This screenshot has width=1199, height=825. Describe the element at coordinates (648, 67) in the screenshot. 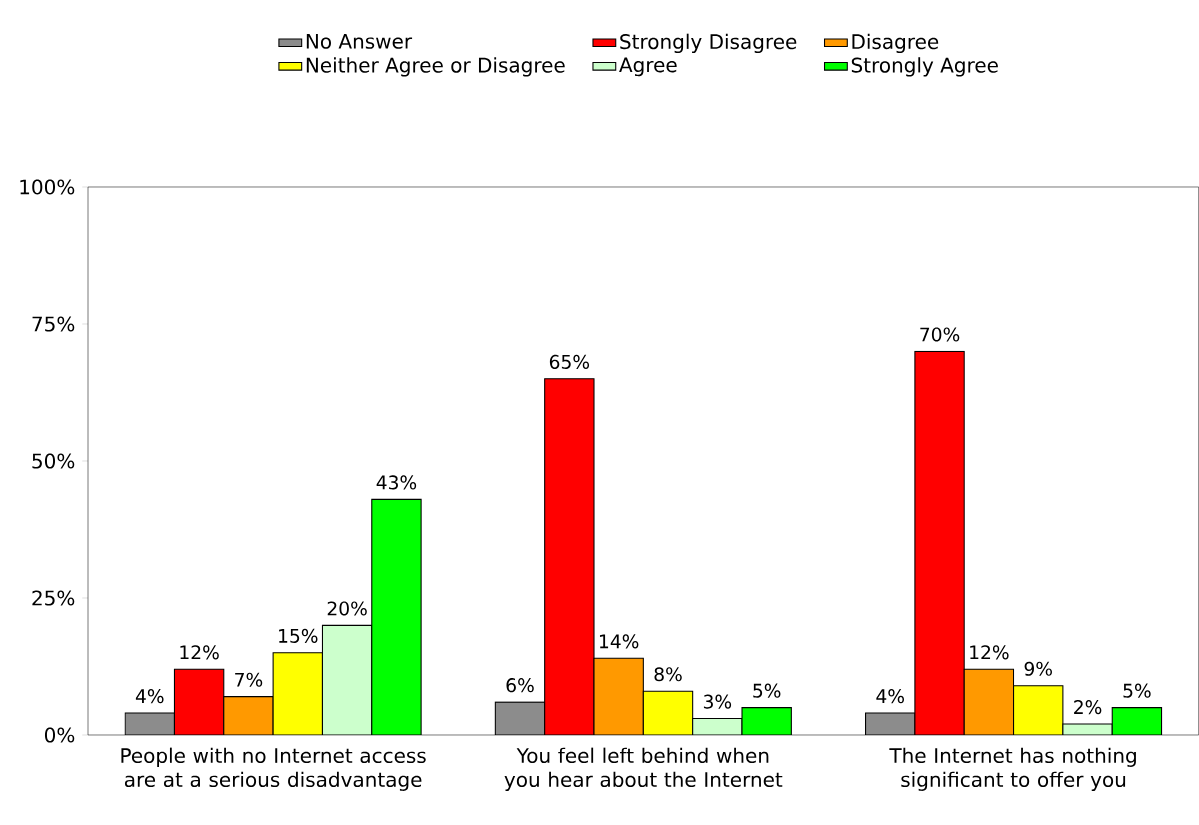

I see `legend-label: Agree` at that location.